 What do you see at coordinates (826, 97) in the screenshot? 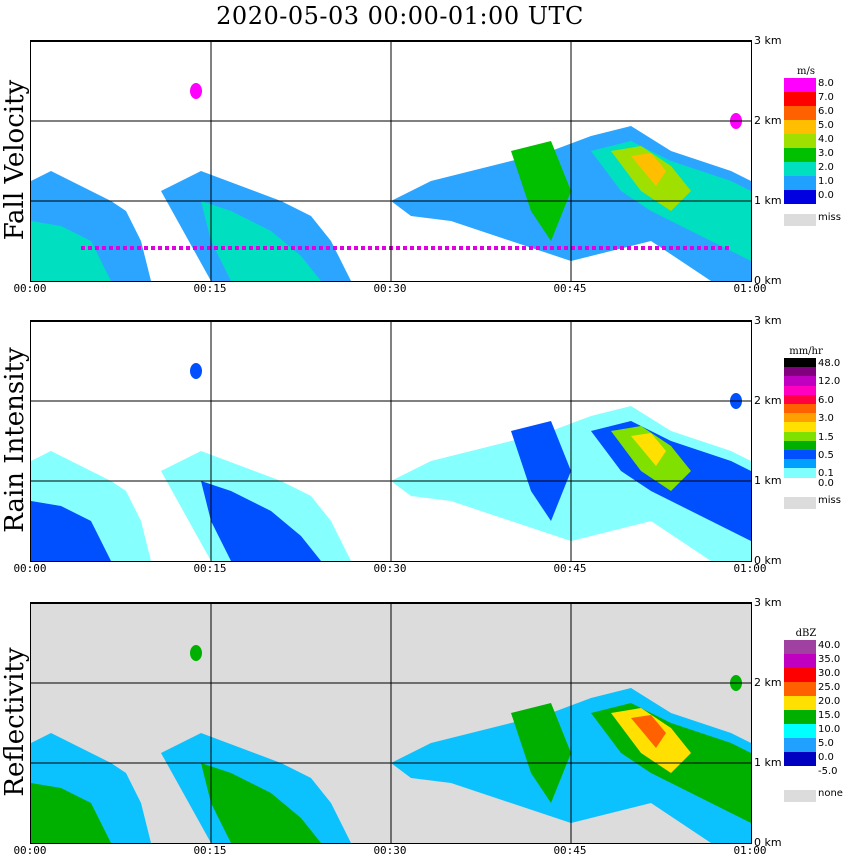
I see `legend-level: 7.0` at bounding box center [826, 97].